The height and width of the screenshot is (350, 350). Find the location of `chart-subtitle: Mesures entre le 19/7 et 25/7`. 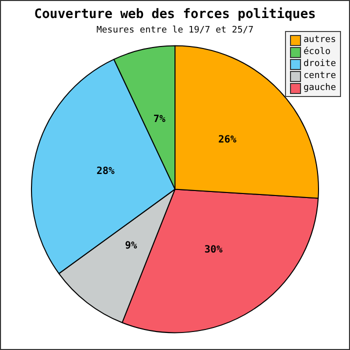

chart-subtitle: Mesures entre le 19/7 et 25/7 is located at coordinates (175, 30).